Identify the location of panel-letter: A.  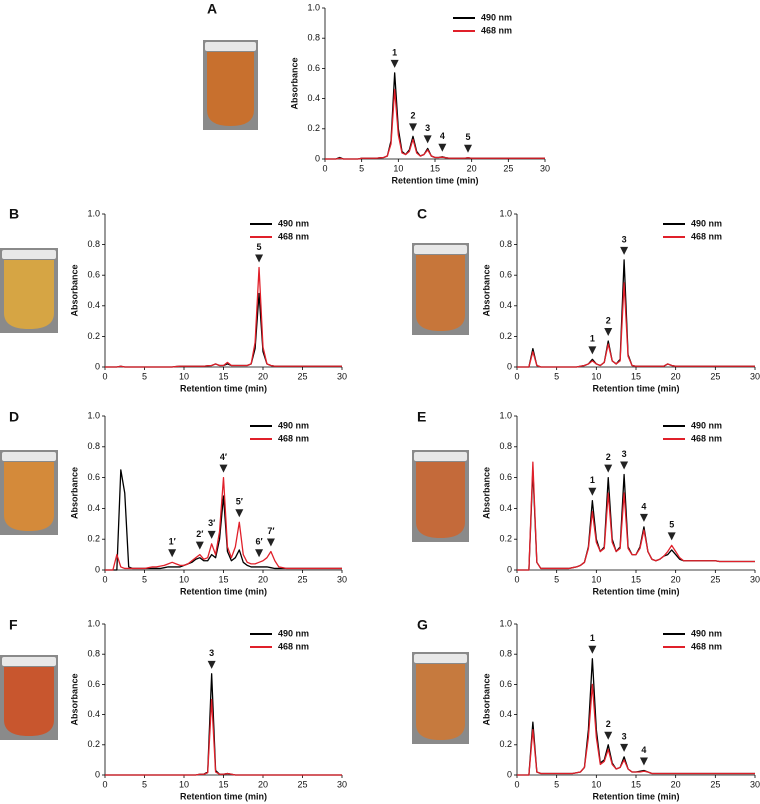
(212, 9).